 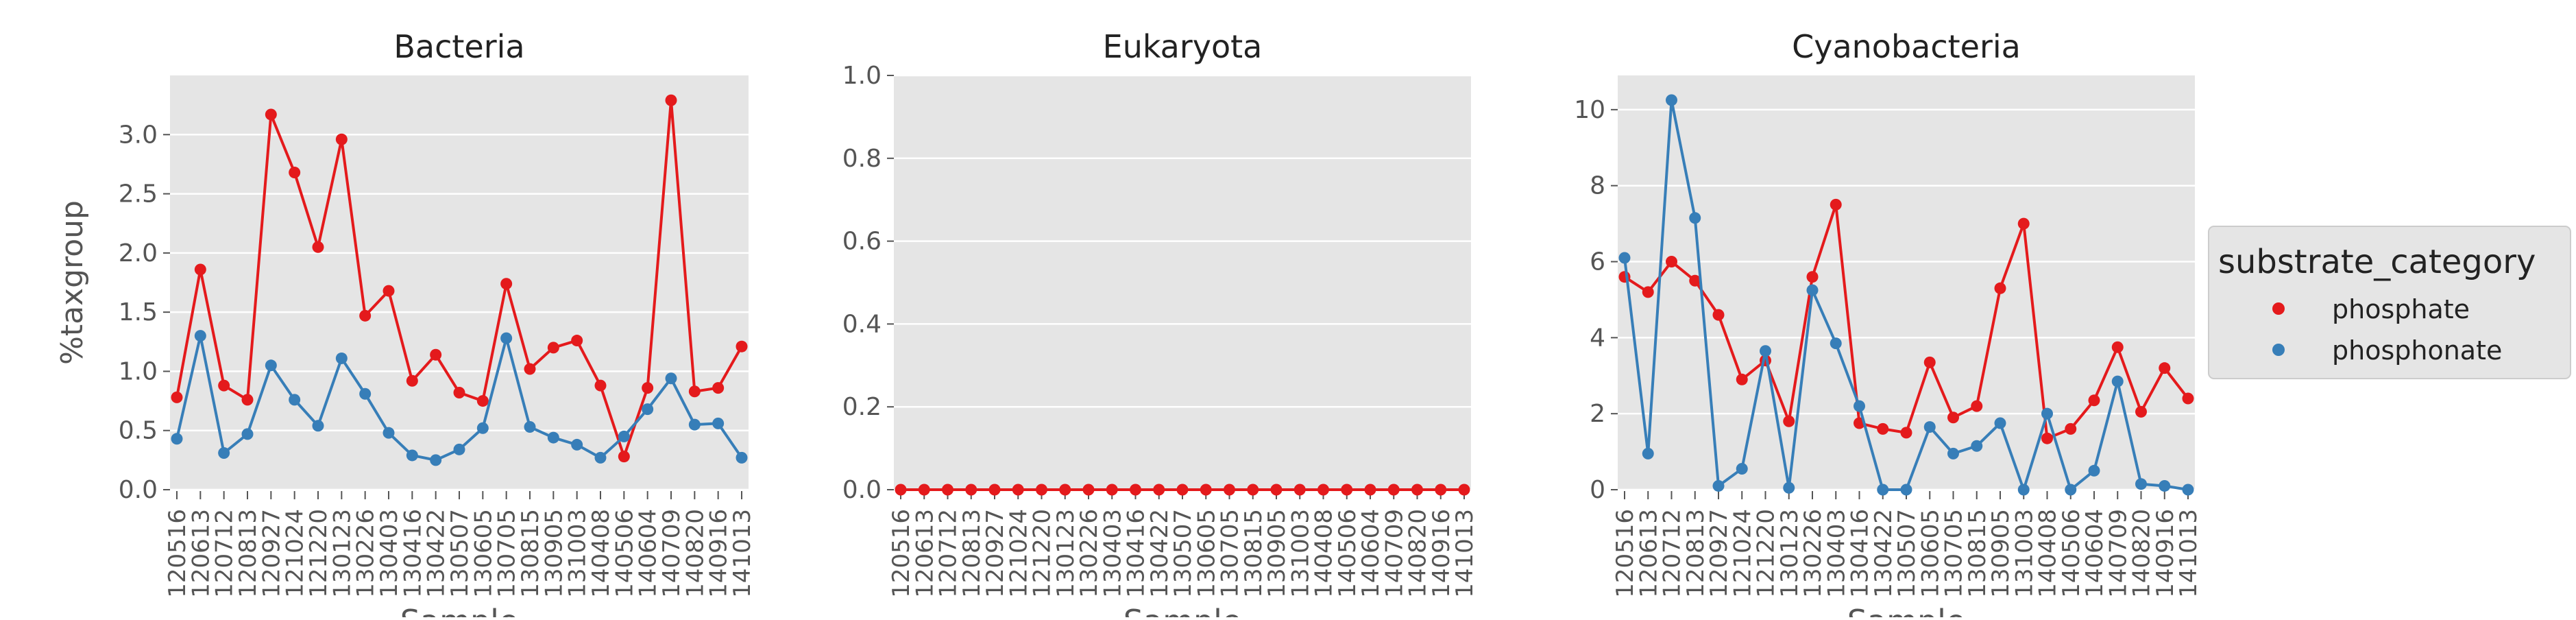 What do you see at coordinates (460, 553) in the screenshot?
I see `xtick-label: 130507` at bounding box center [460, 553].